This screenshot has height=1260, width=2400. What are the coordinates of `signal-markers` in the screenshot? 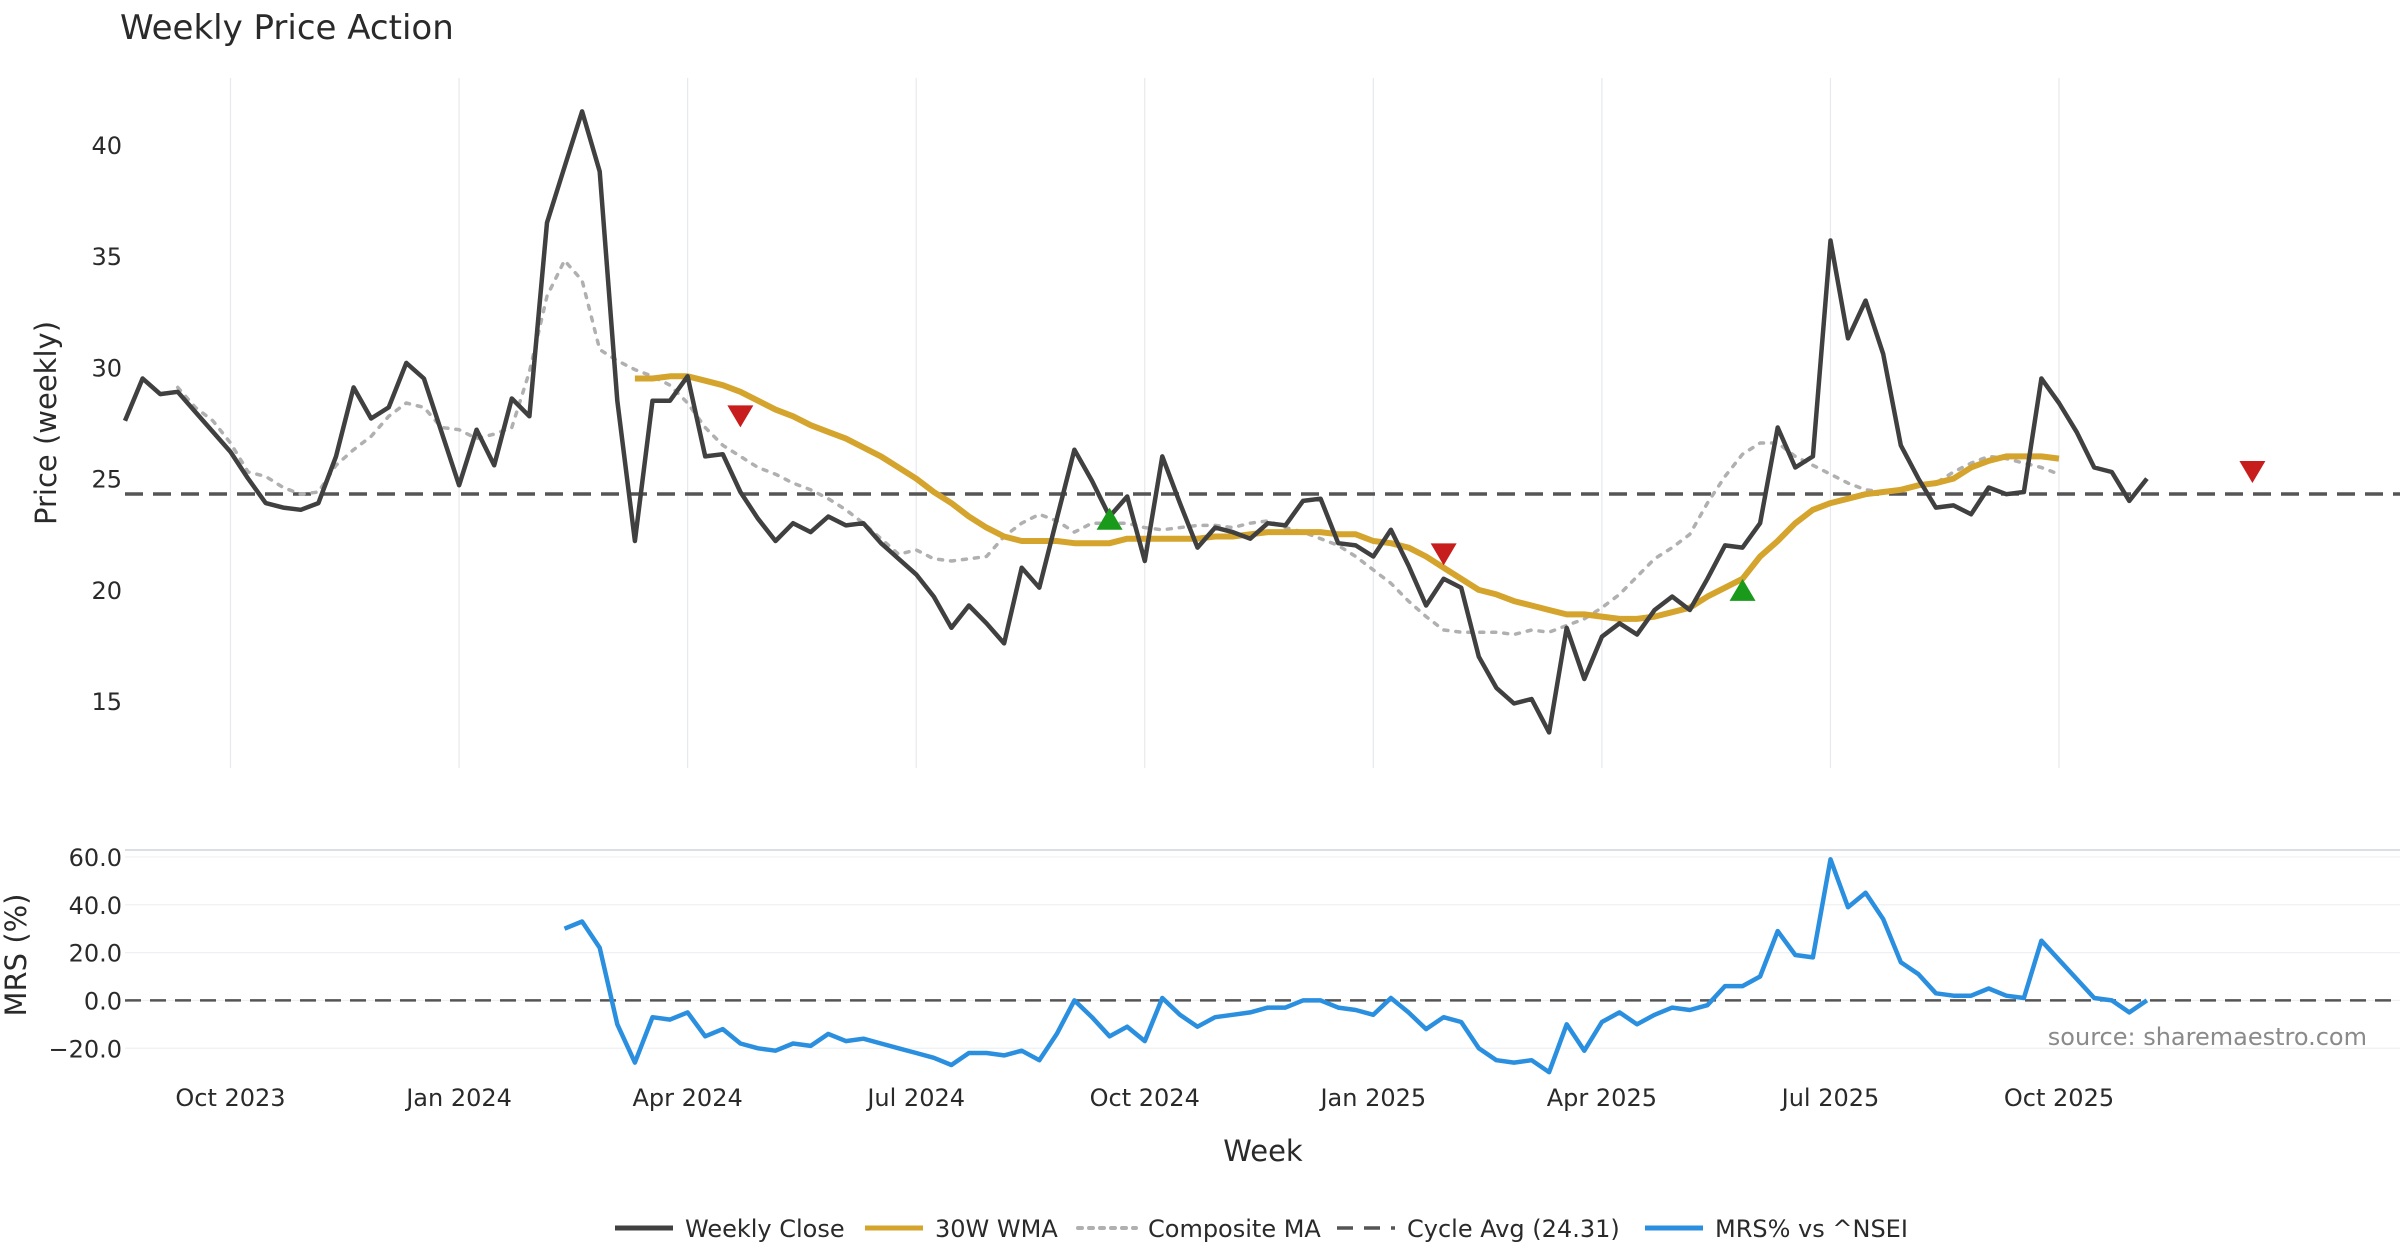 It's located at (1496, 503).